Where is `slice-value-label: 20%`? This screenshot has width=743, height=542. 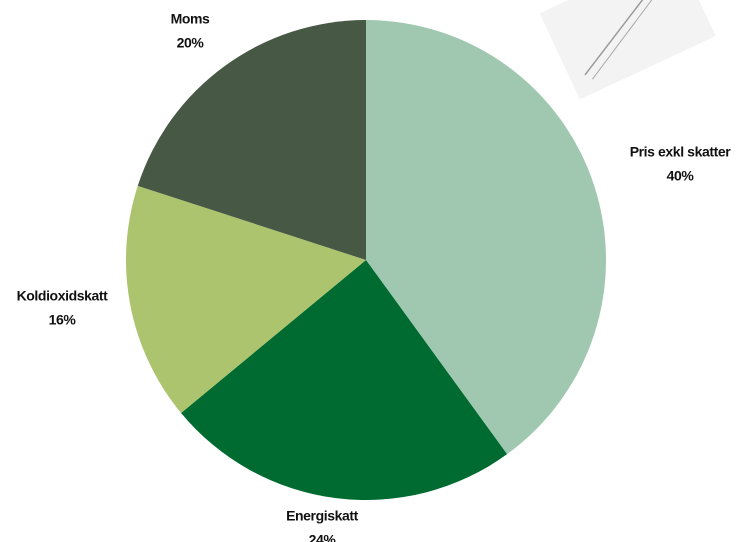 slice-value-label: 20% is located at coordinates (191, 43).